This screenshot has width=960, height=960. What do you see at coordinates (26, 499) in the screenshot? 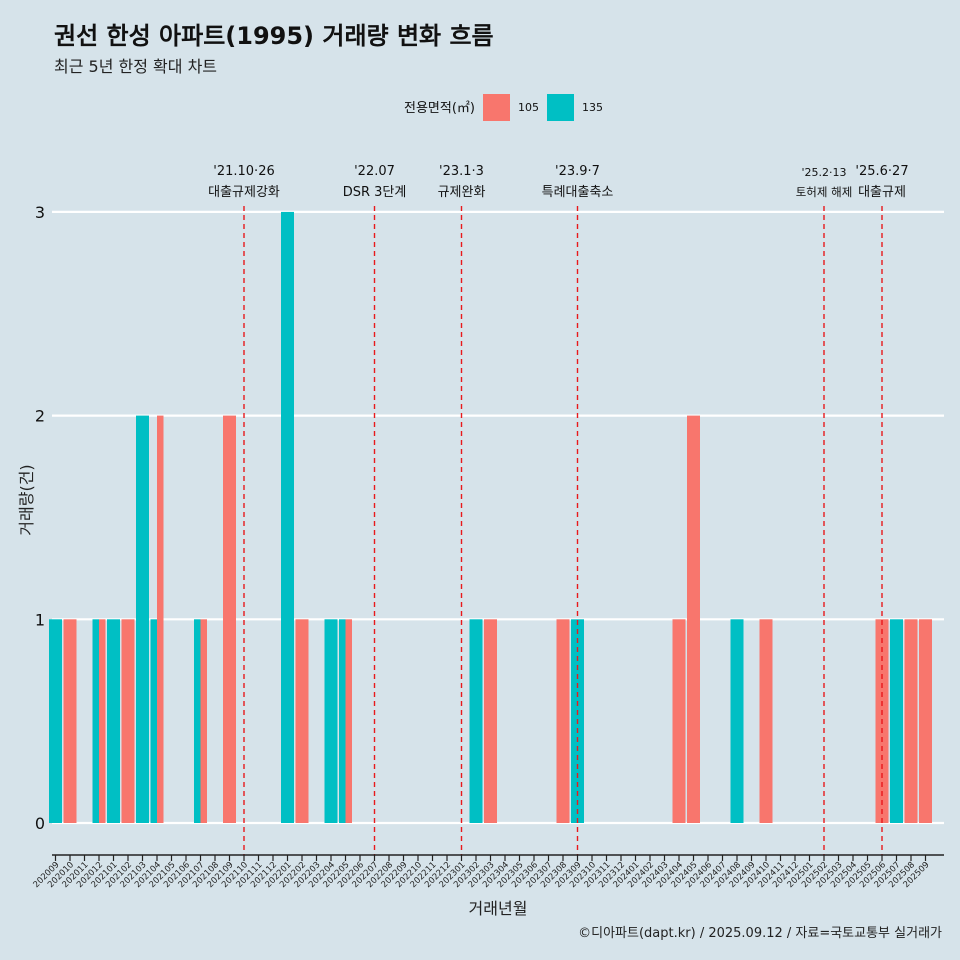
I see `y-axis-title: 거래량(건)` at bounding box center [26, 499].